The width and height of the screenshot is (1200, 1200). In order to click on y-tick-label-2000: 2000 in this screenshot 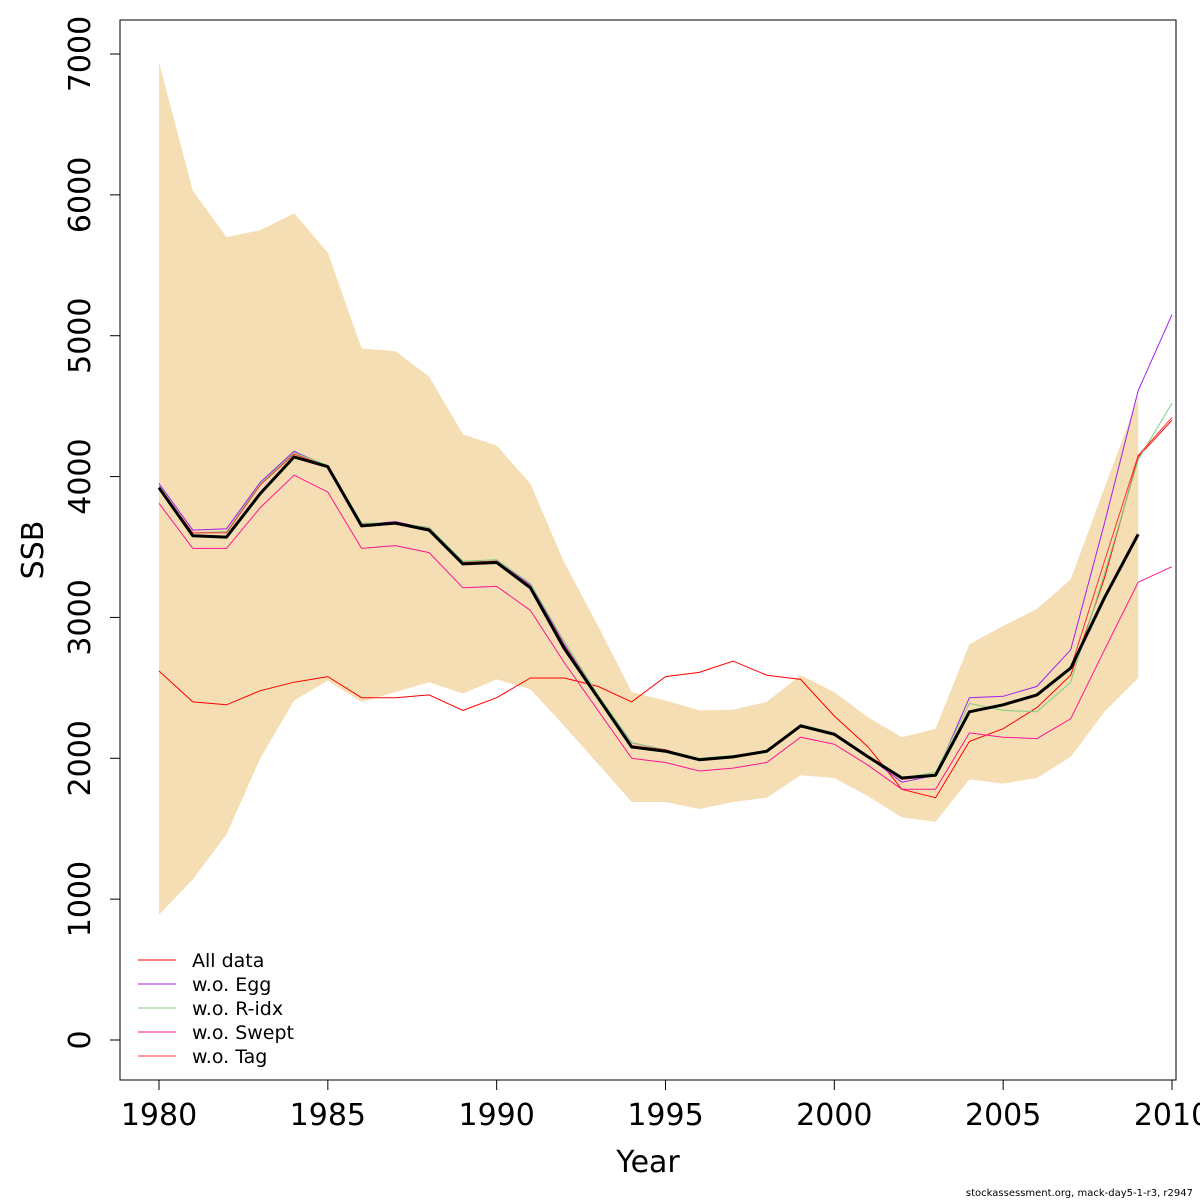, I will do `click(80, 758)`.